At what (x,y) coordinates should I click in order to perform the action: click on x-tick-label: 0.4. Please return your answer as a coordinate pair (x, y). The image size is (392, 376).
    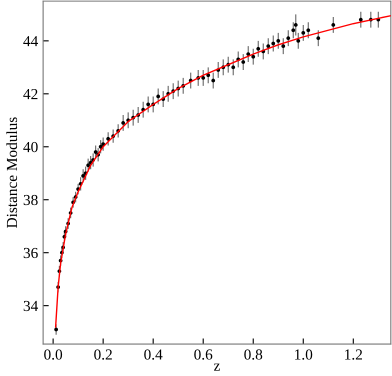
    Looking at the image, I should click on (153, 354).